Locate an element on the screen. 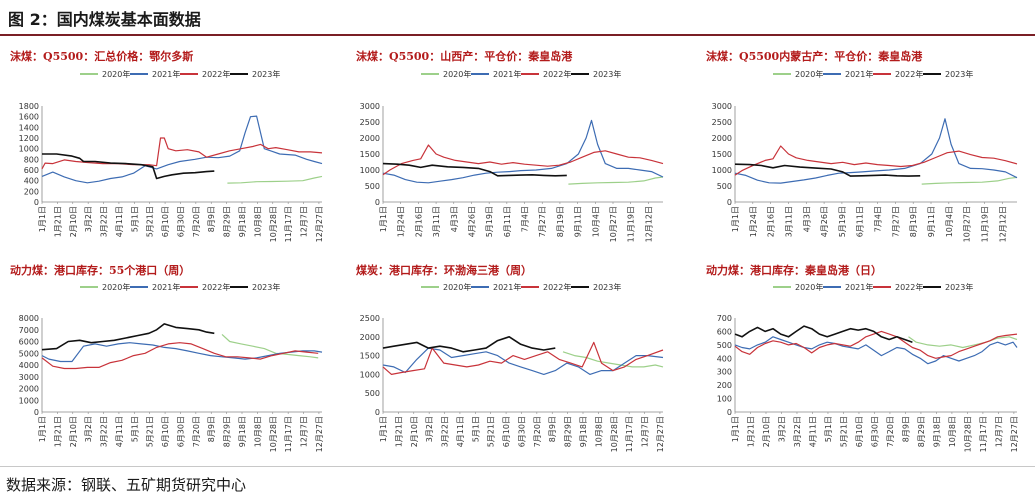  x-tick-label: 1月24日 is located at coordinates (753, 221).